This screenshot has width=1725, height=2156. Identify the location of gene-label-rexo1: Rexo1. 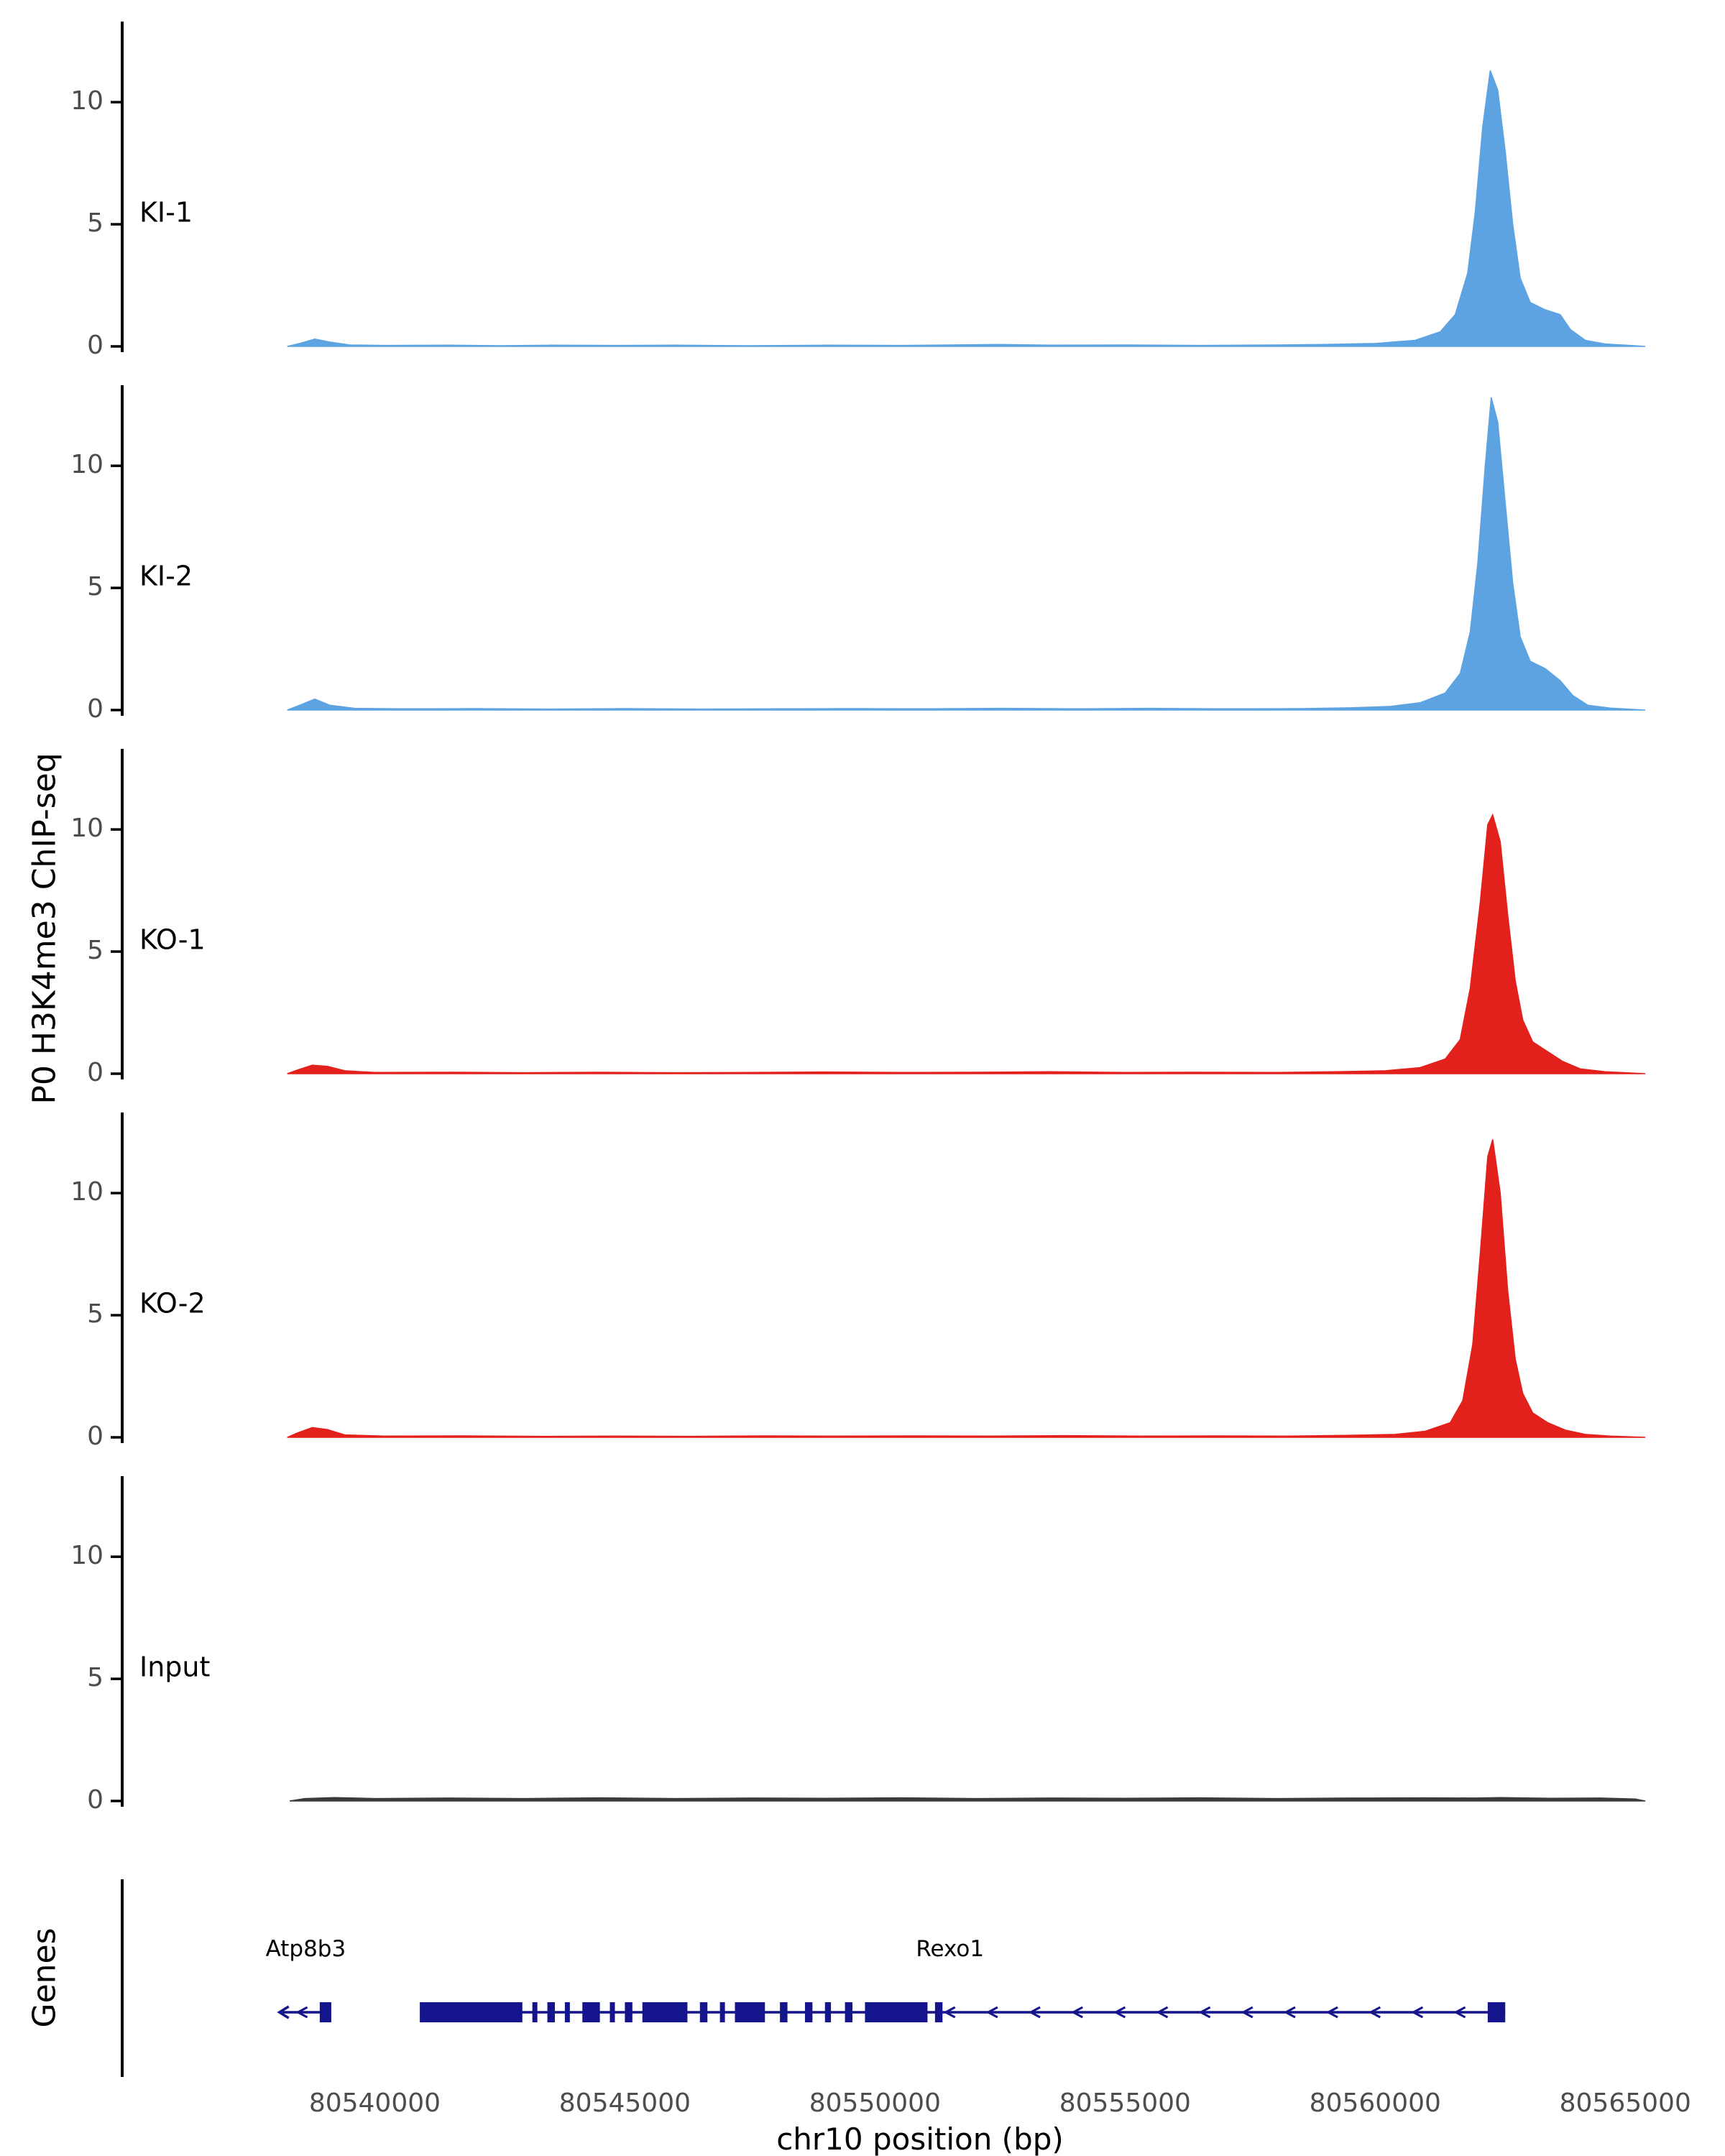
(950, 1949).